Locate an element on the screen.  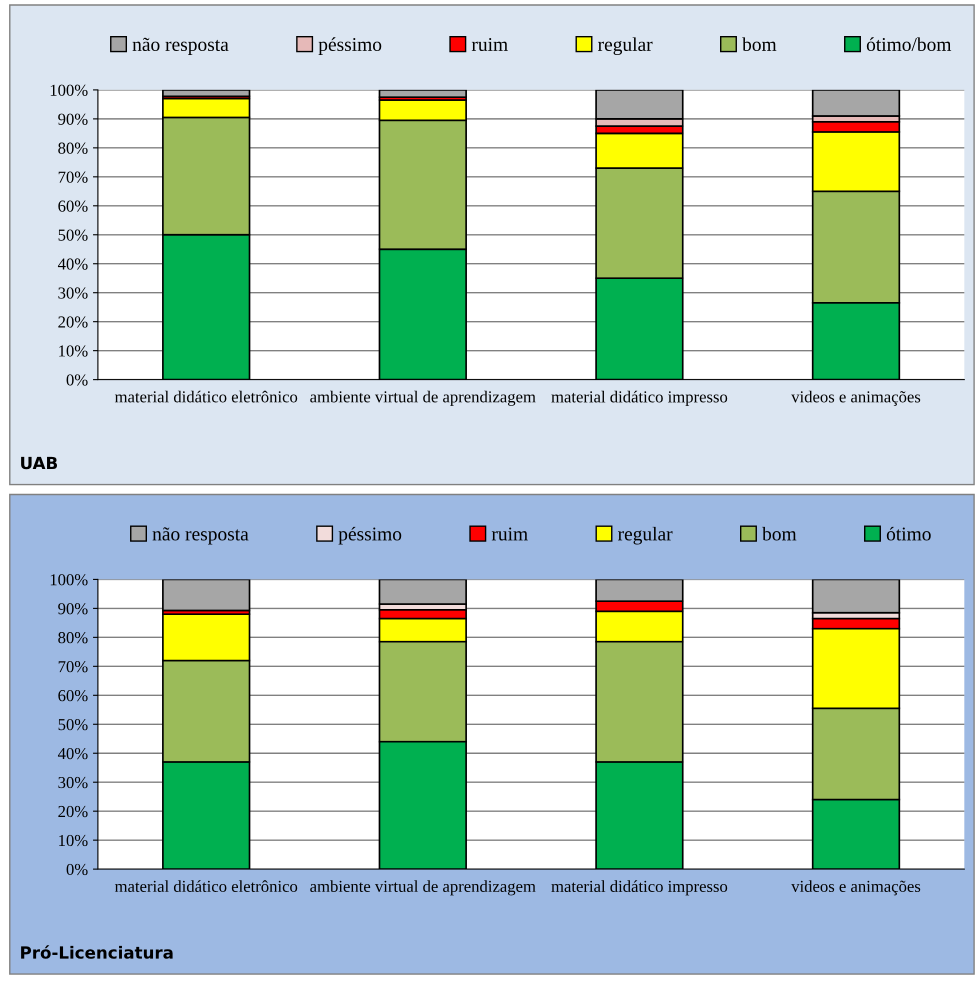
text: Pró-Licenciatura is located at coordinates (97, 952).